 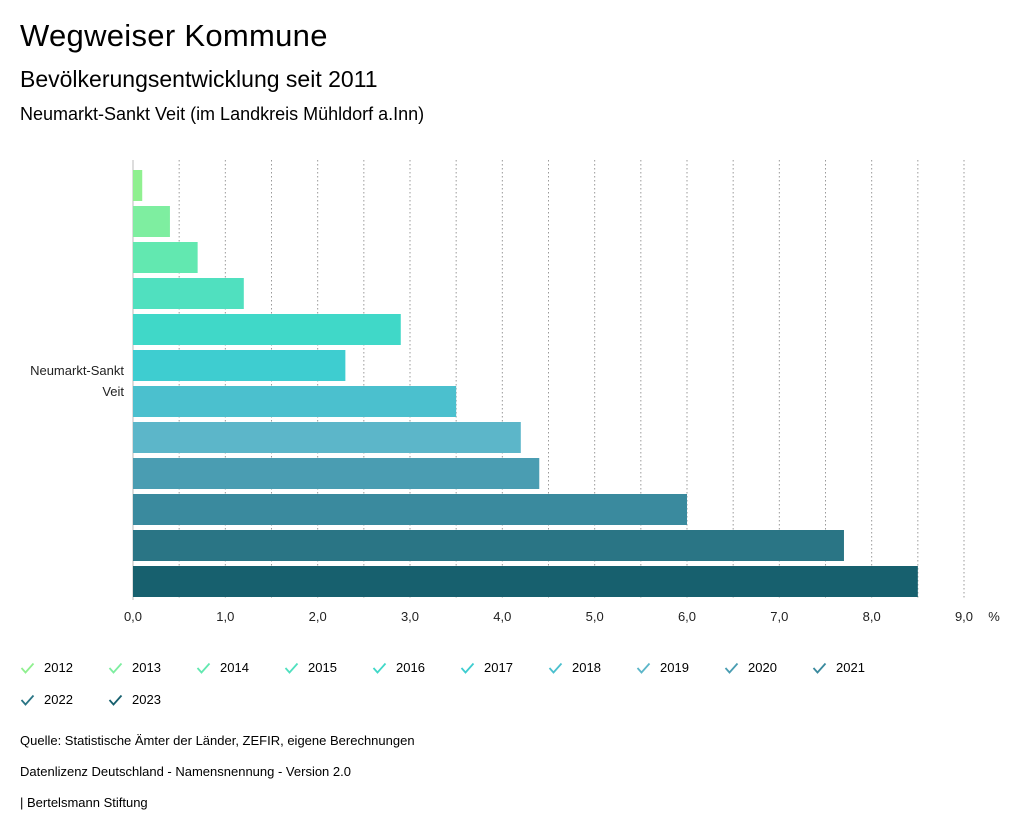 I want to click on legend-label: 2015, so click(x=322, y=667).